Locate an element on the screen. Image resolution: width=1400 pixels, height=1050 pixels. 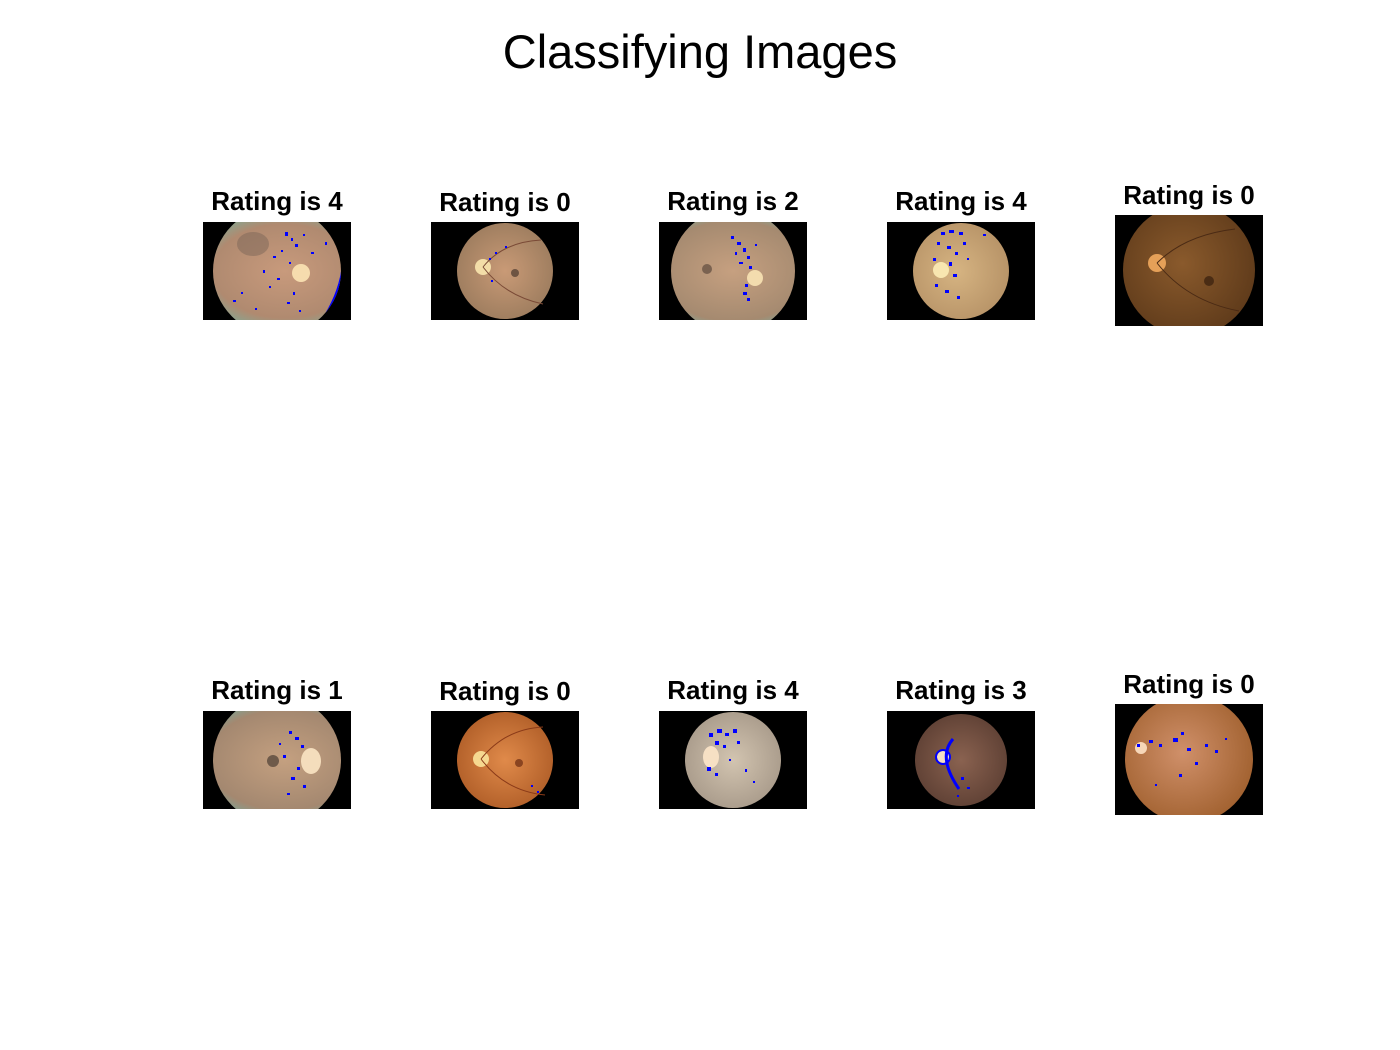
panel-title: Rating is 3 is located at coordinates (961, 690).